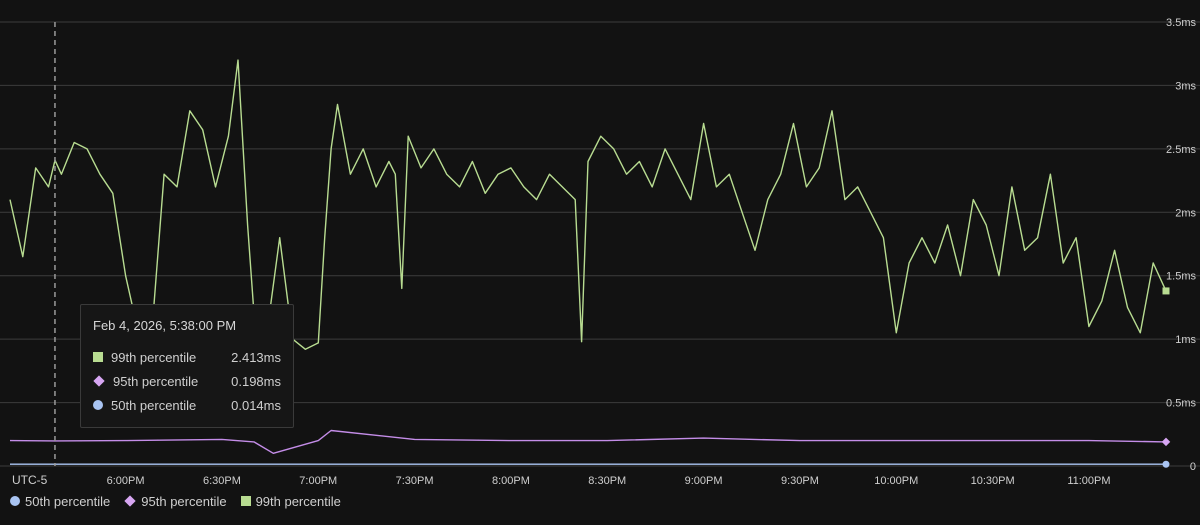 The height and width of the screenshot is (525, 1200). What do you see at coordinates (256, 381) in the screenshot?
I see `tooltip-value: 0.198ms` at bounding box center [256, 381].